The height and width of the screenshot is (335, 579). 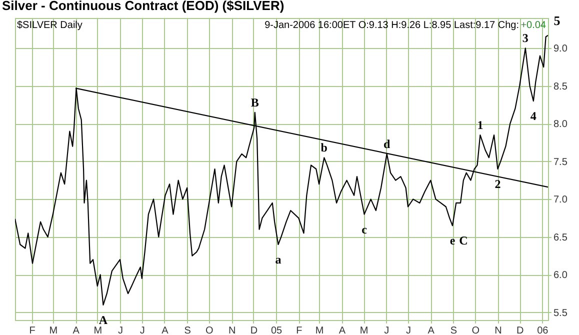 I want to click on annotation: 2, so click(x=497, y=184).